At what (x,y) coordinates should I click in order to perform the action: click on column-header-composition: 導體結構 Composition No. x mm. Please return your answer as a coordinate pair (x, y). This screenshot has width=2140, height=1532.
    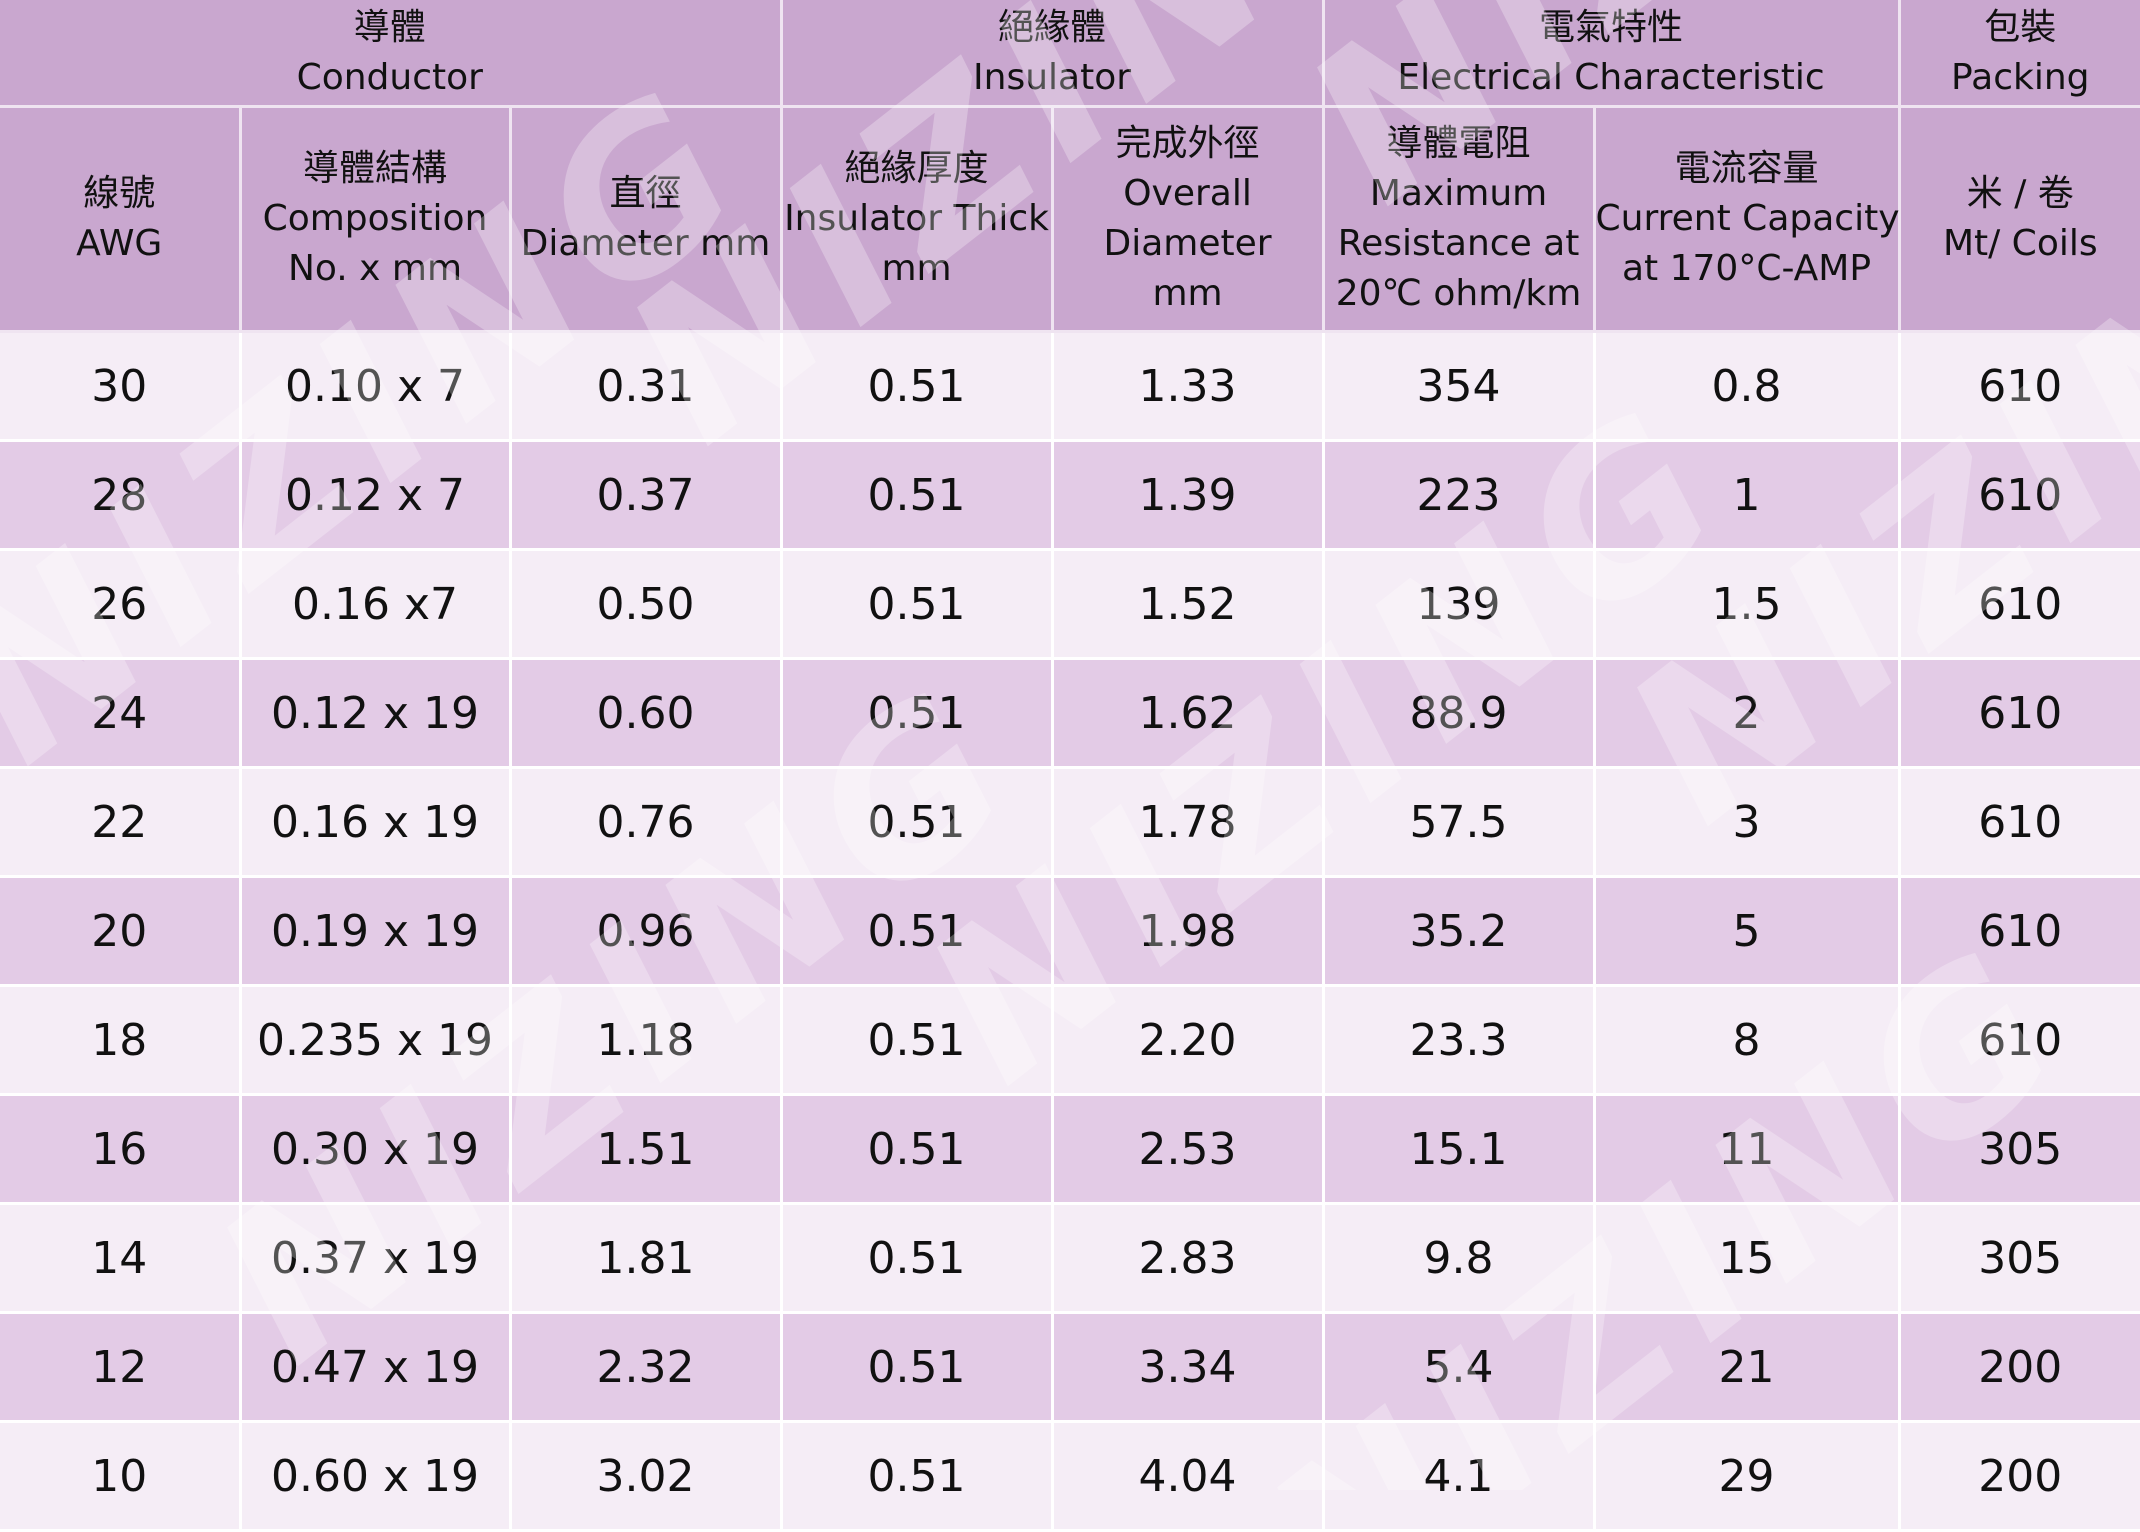
    Looking at the image, I should click on (376, 219).